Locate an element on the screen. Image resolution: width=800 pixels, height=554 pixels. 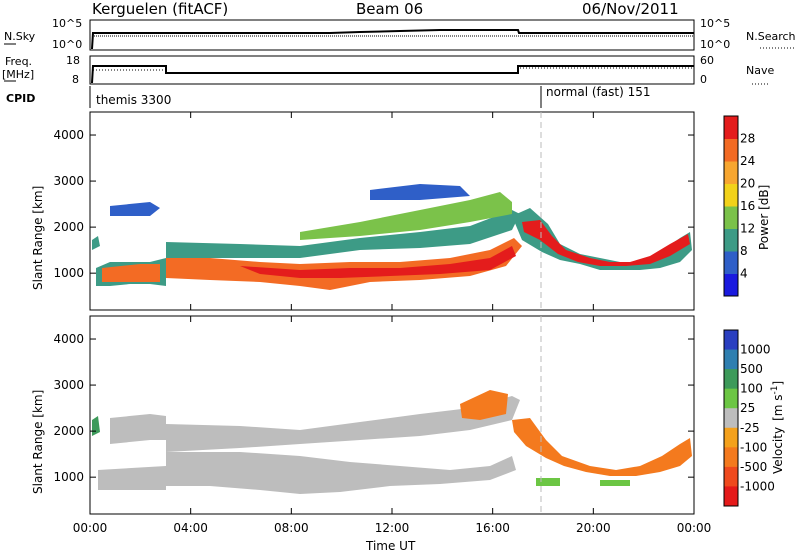
power-ytick-label: 1000 is located at coordinates (68, 273).